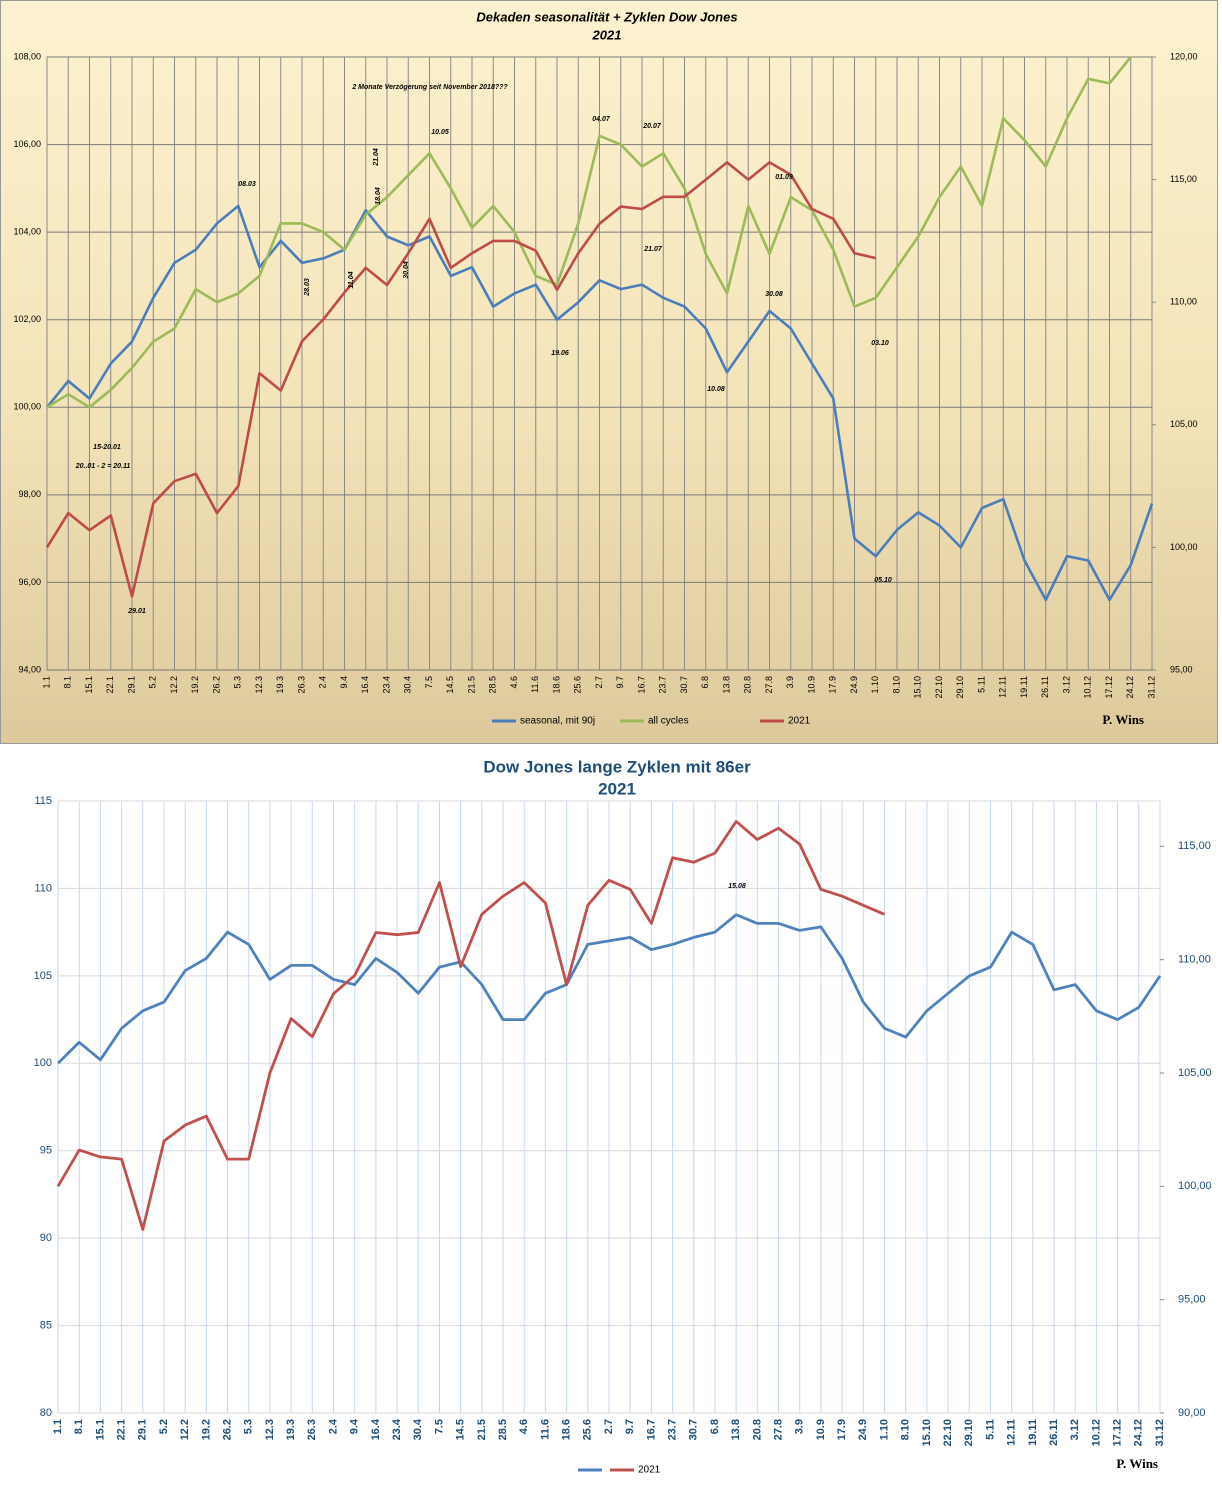 This screenshot has width=1222, height=1496. I want to click on y-tick-label: 96,00, so click(29, 582).